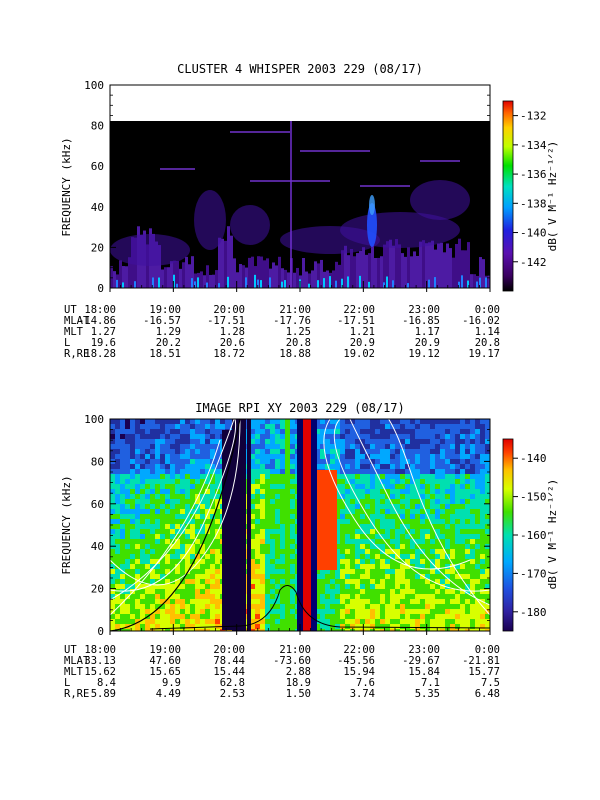 Image resolution: width=600 pixels, height=800 pixels. Describe the element at coordinates (219, 285) in the screenshot. I see `emission-peak` at that location.